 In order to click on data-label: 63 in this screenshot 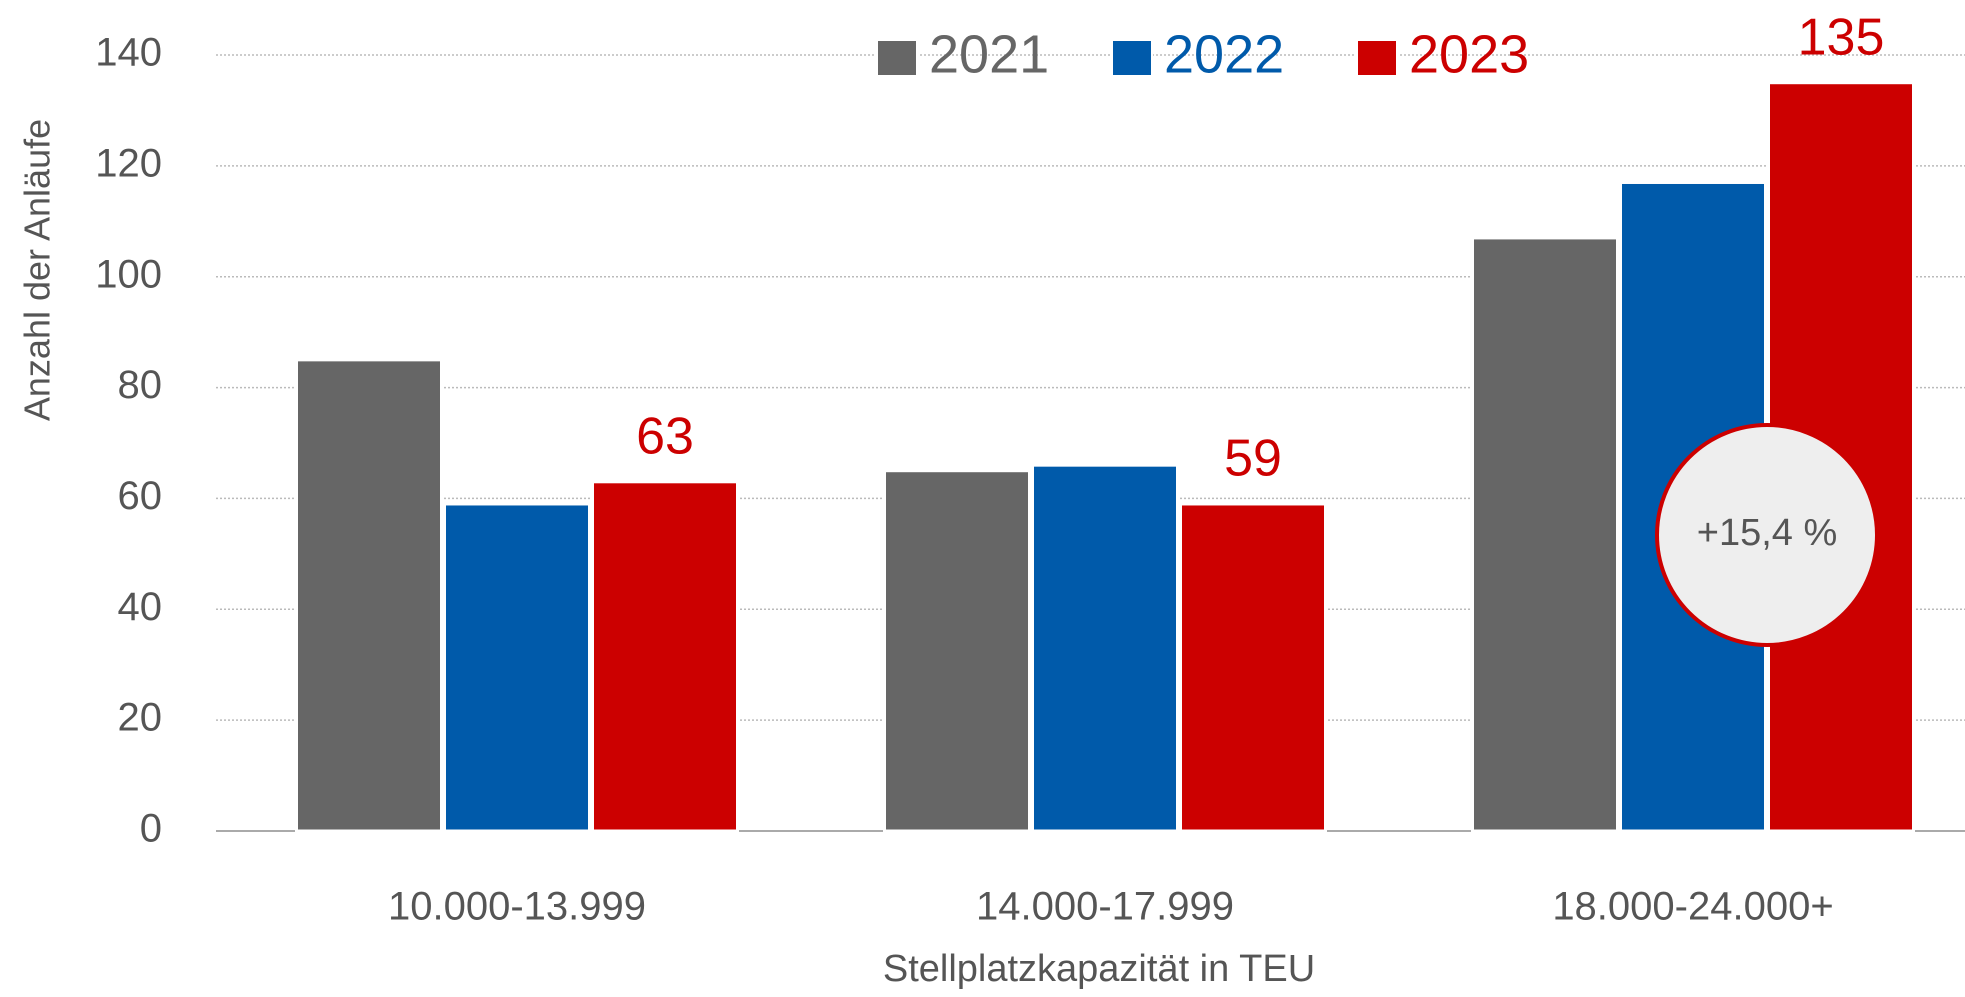, I will do `click(665, 437)`.